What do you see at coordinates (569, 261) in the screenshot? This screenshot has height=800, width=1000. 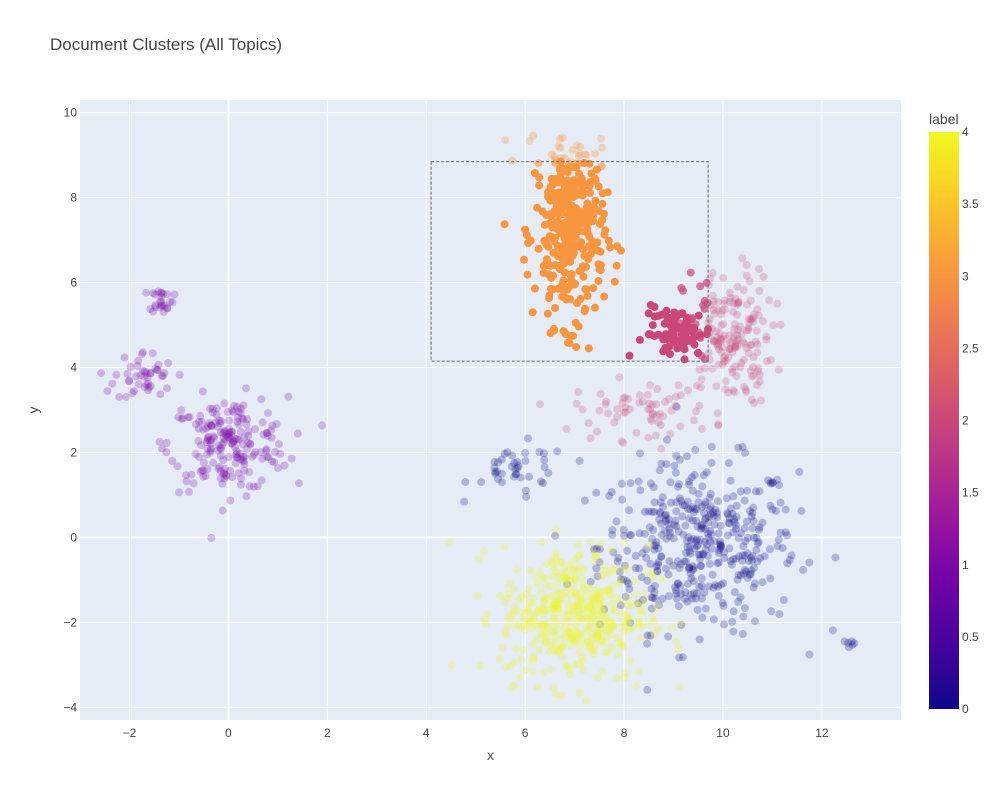 I see `selection-box` at bounding box center [569, 261].